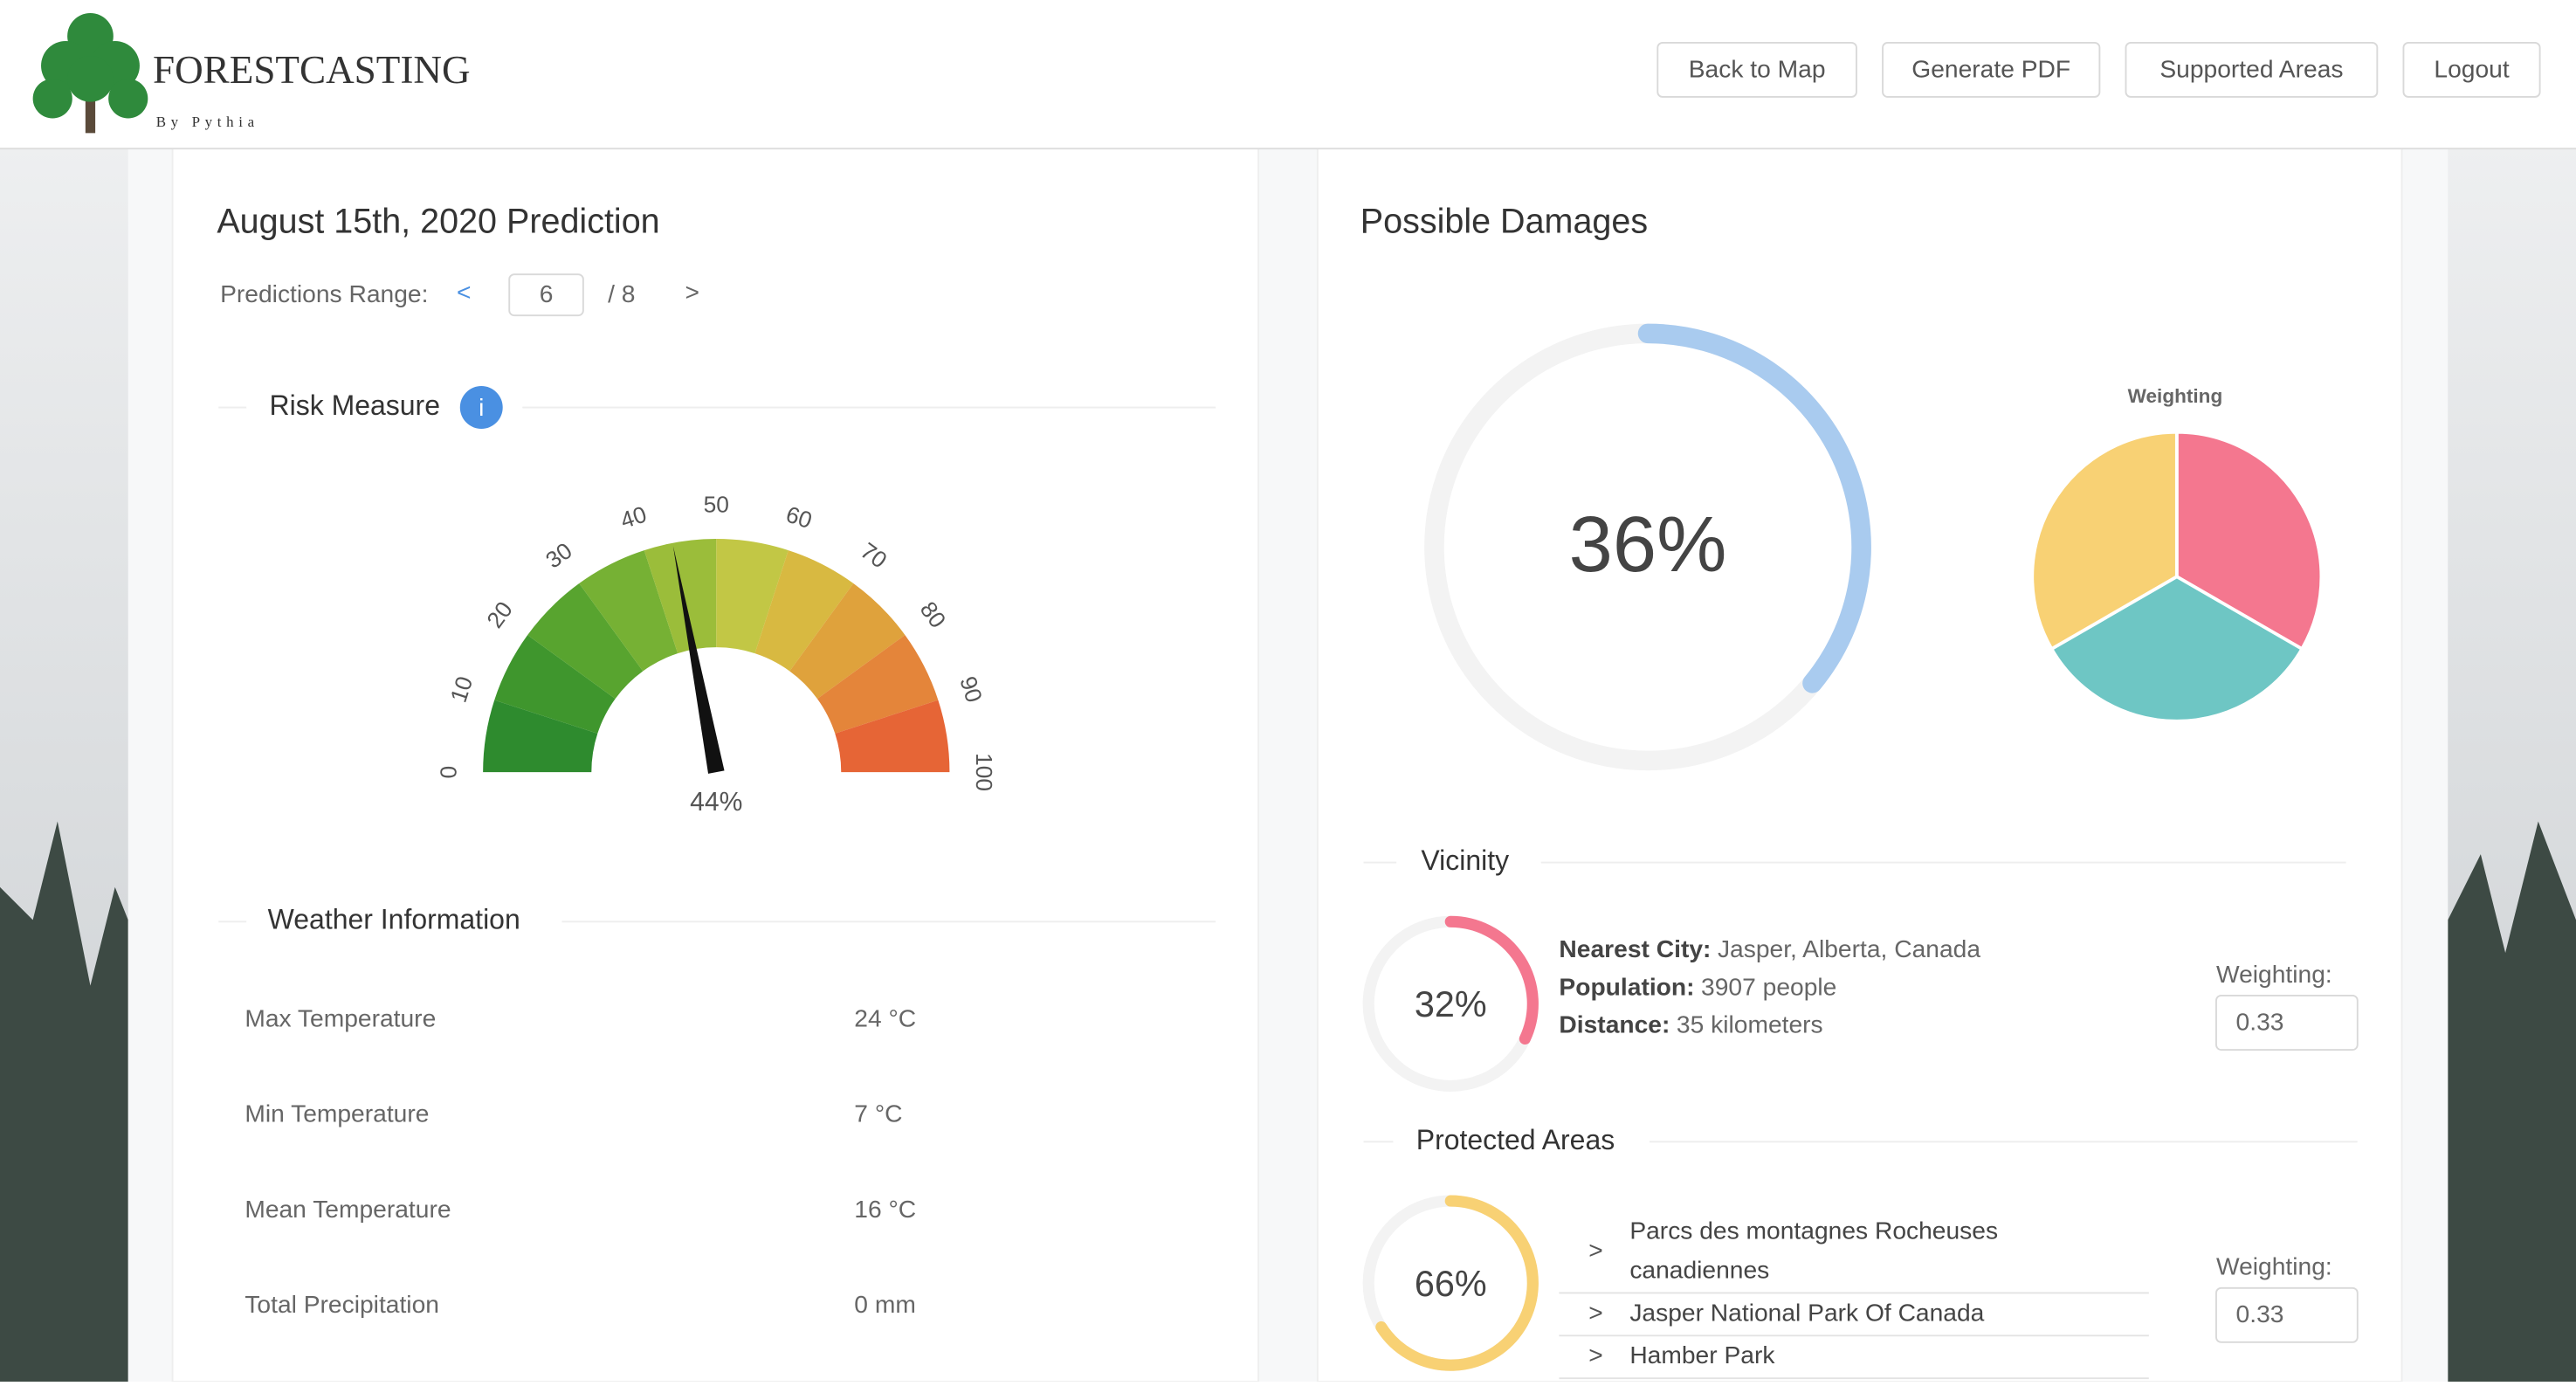 The width and height of the screenshot is (2576, 1386). I want to click on weather-label: Mean Temperature, so click(348, 1209).